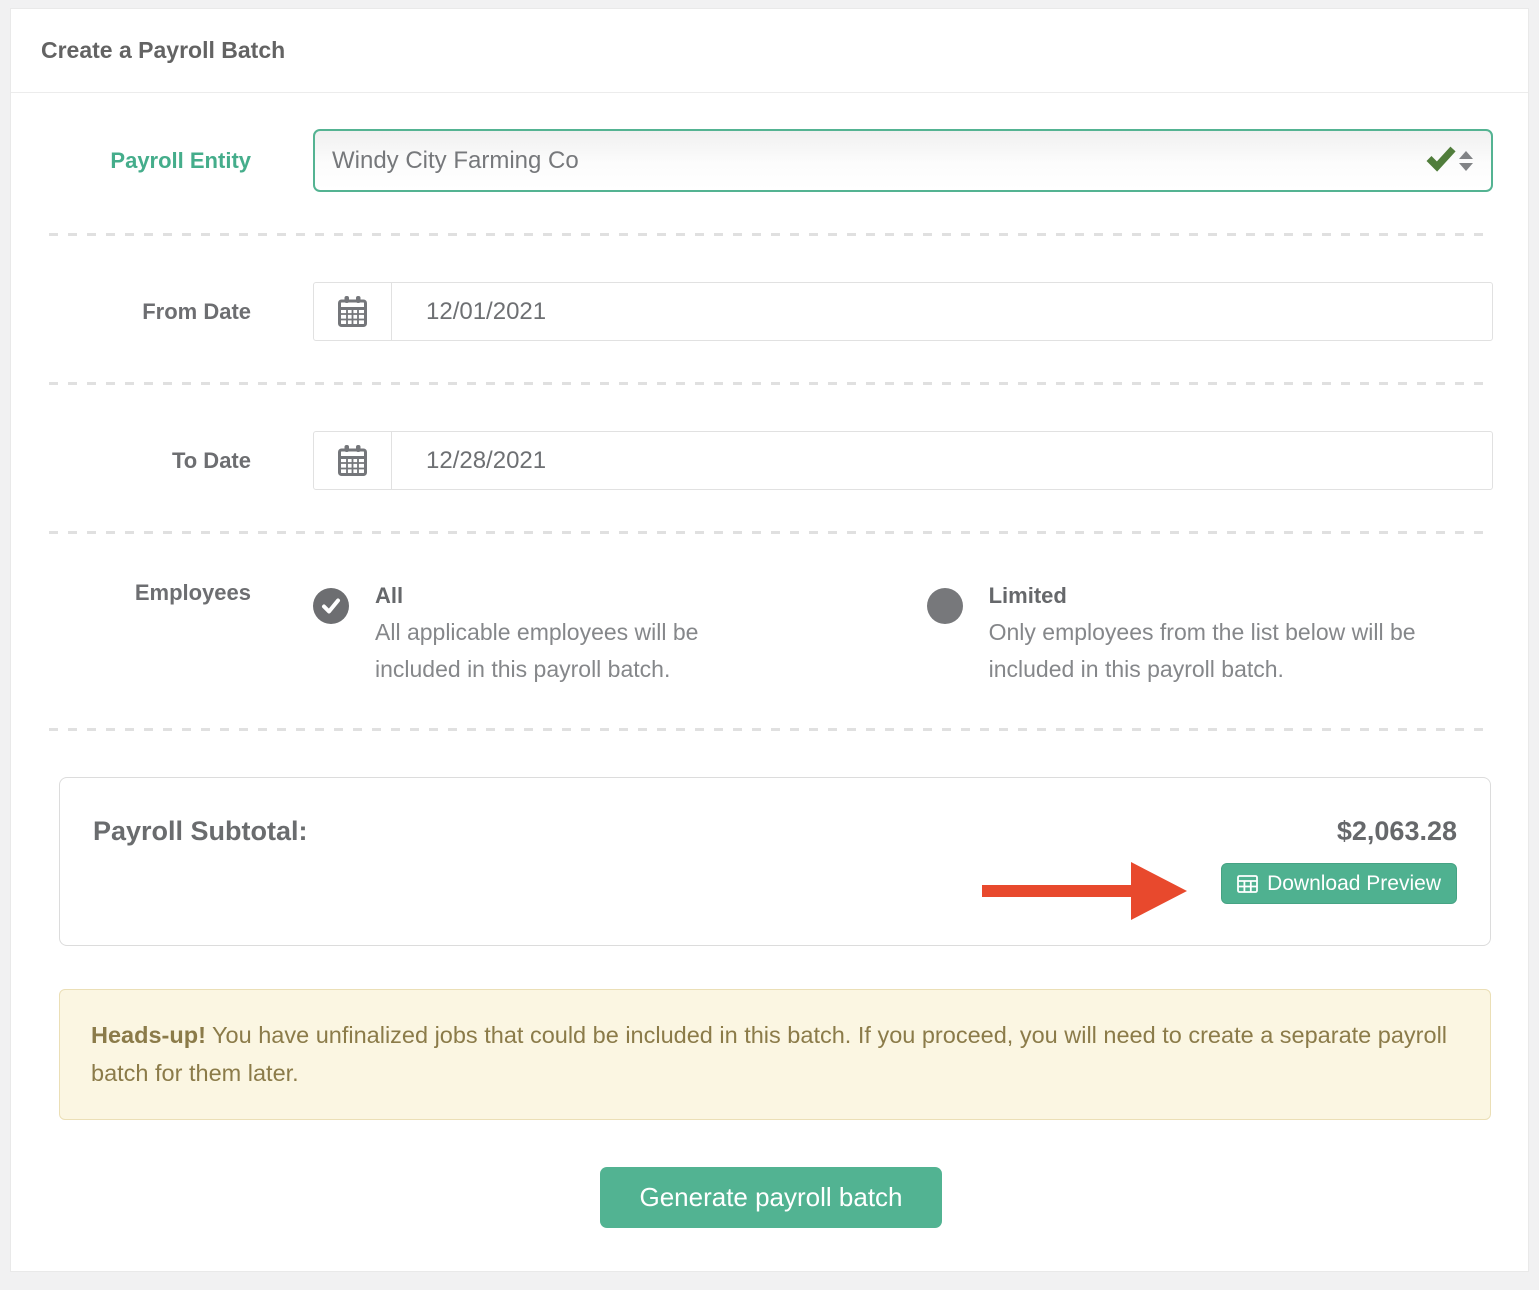 The image size is (1539, 1290). I want to click on to-date-input: 12/28/2021, so click(486, 460).